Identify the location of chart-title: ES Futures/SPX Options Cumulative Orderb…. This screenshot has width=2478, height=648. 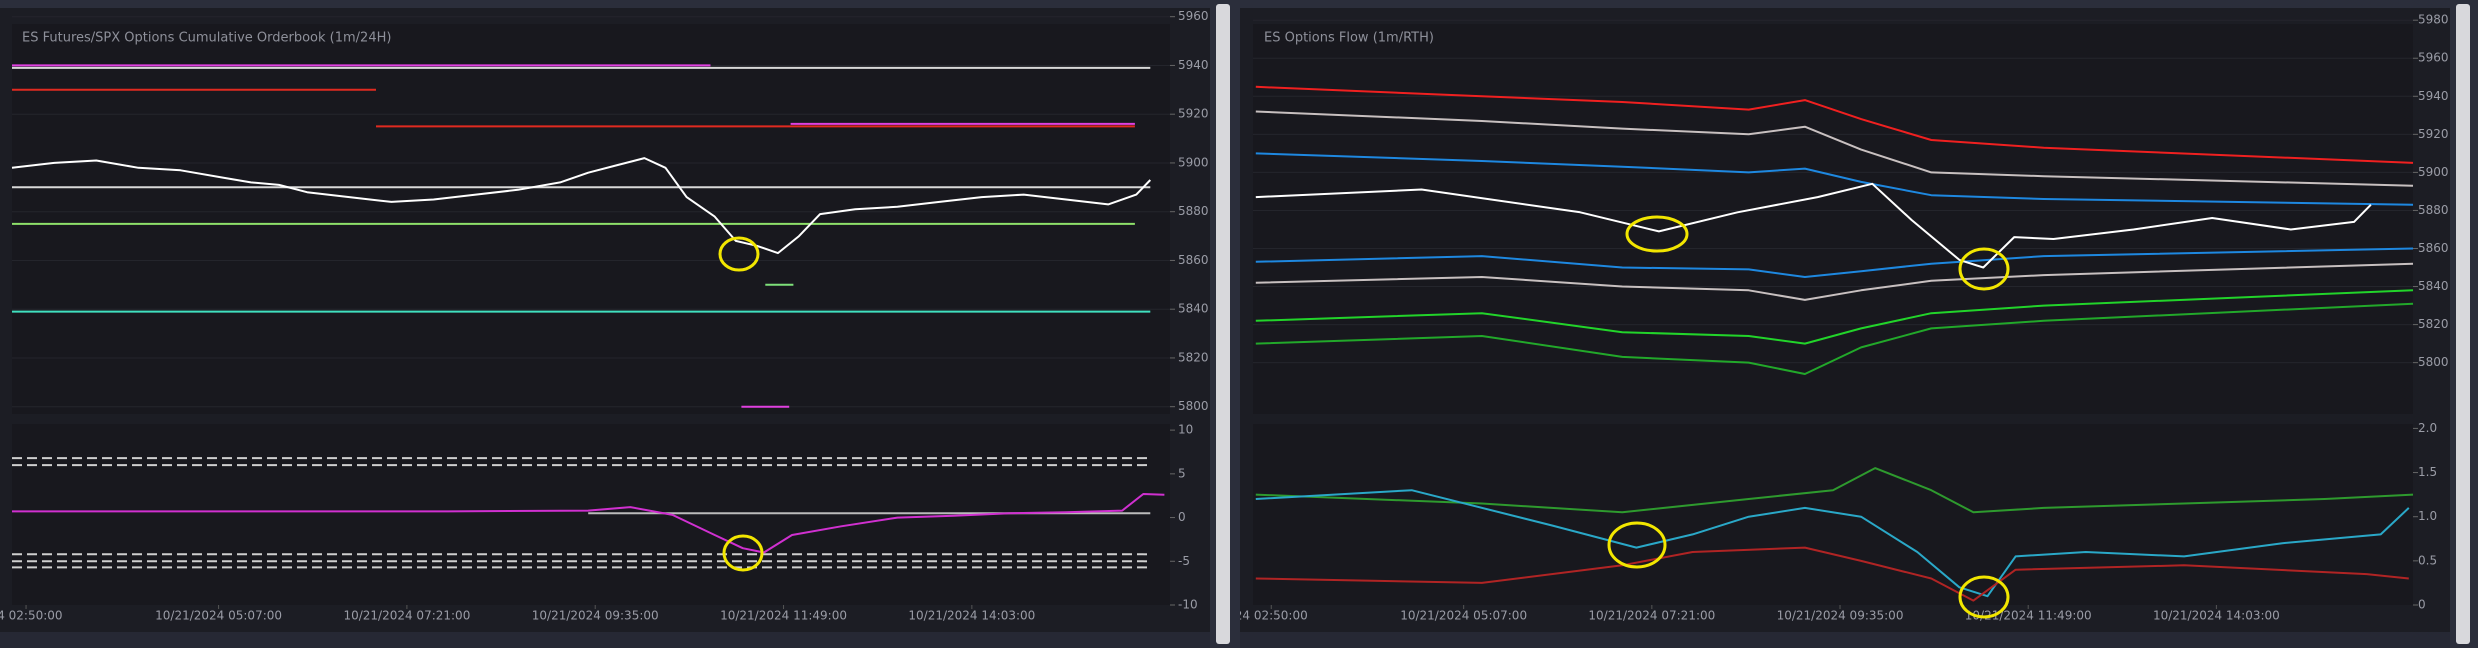
(206, 38).